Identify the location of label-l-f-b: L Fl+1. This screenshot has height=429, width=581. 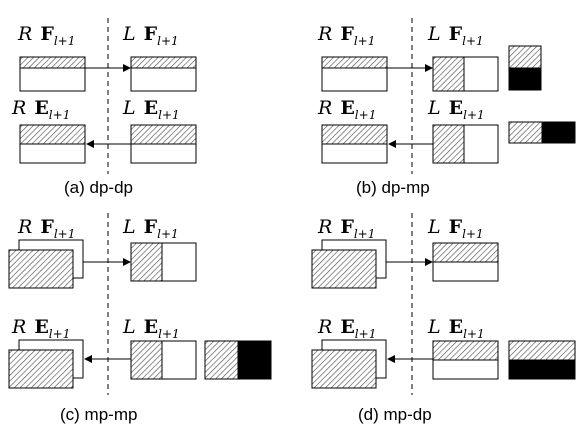
(455, 35).